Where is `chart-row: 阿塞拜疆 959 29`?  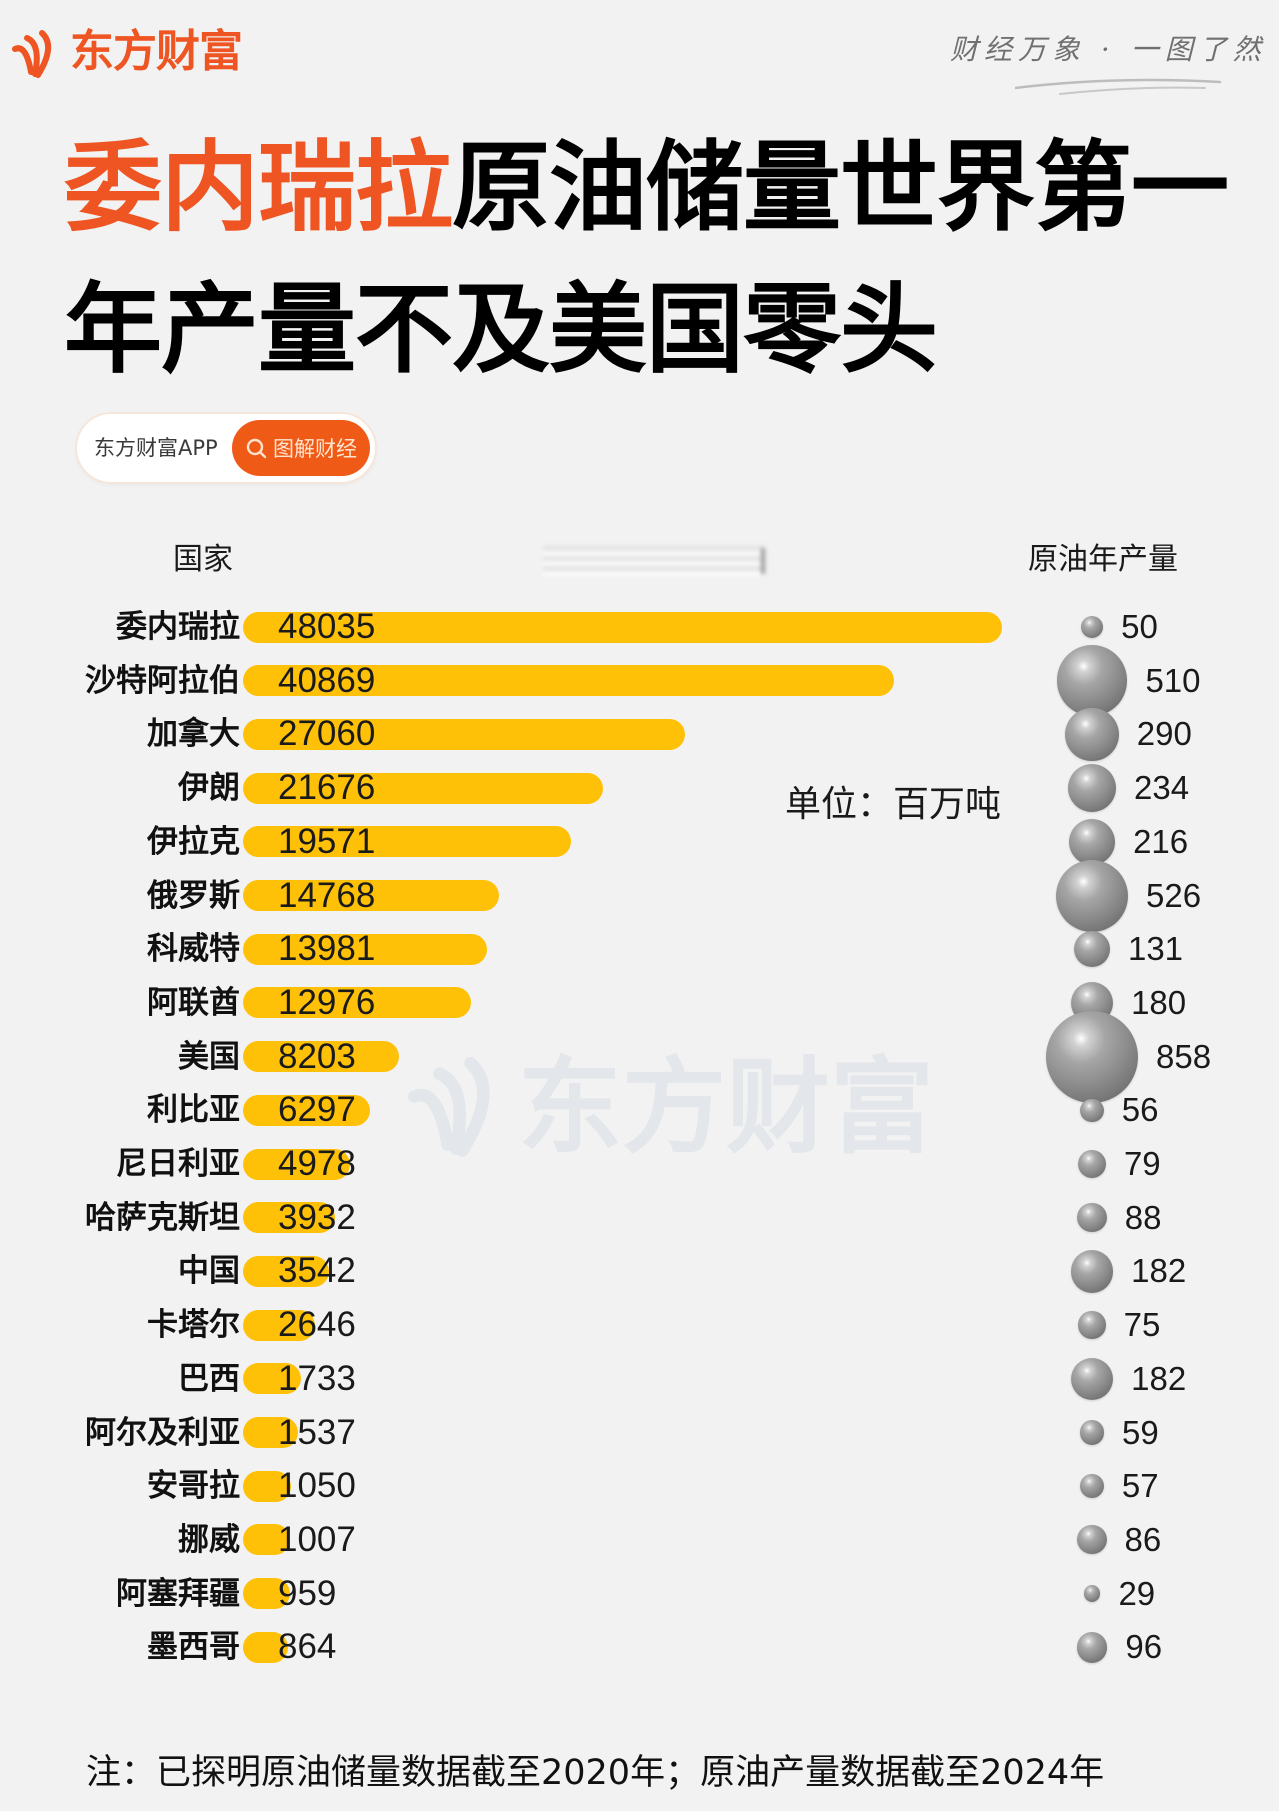
chart-row: 阿塞拜疆 959 29 is located at coordinates (639, 1594).